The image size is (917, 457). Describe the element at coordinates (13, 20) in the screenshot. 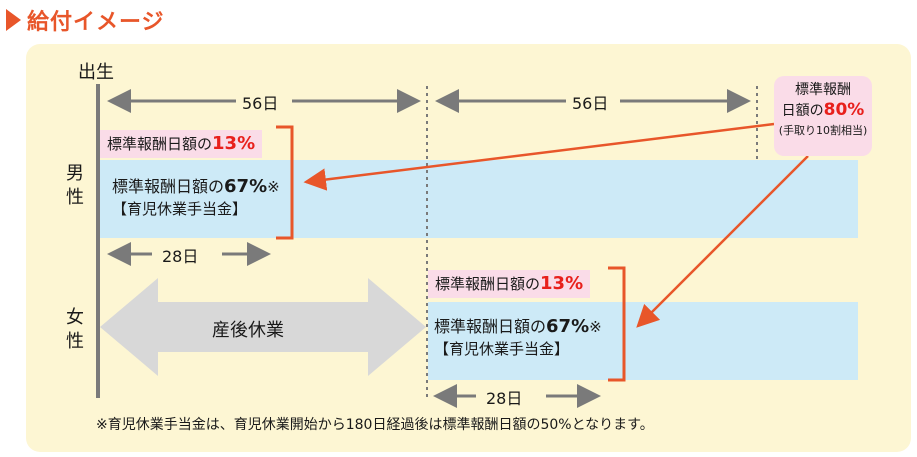

I see `triangle-marker-icon` at that location.